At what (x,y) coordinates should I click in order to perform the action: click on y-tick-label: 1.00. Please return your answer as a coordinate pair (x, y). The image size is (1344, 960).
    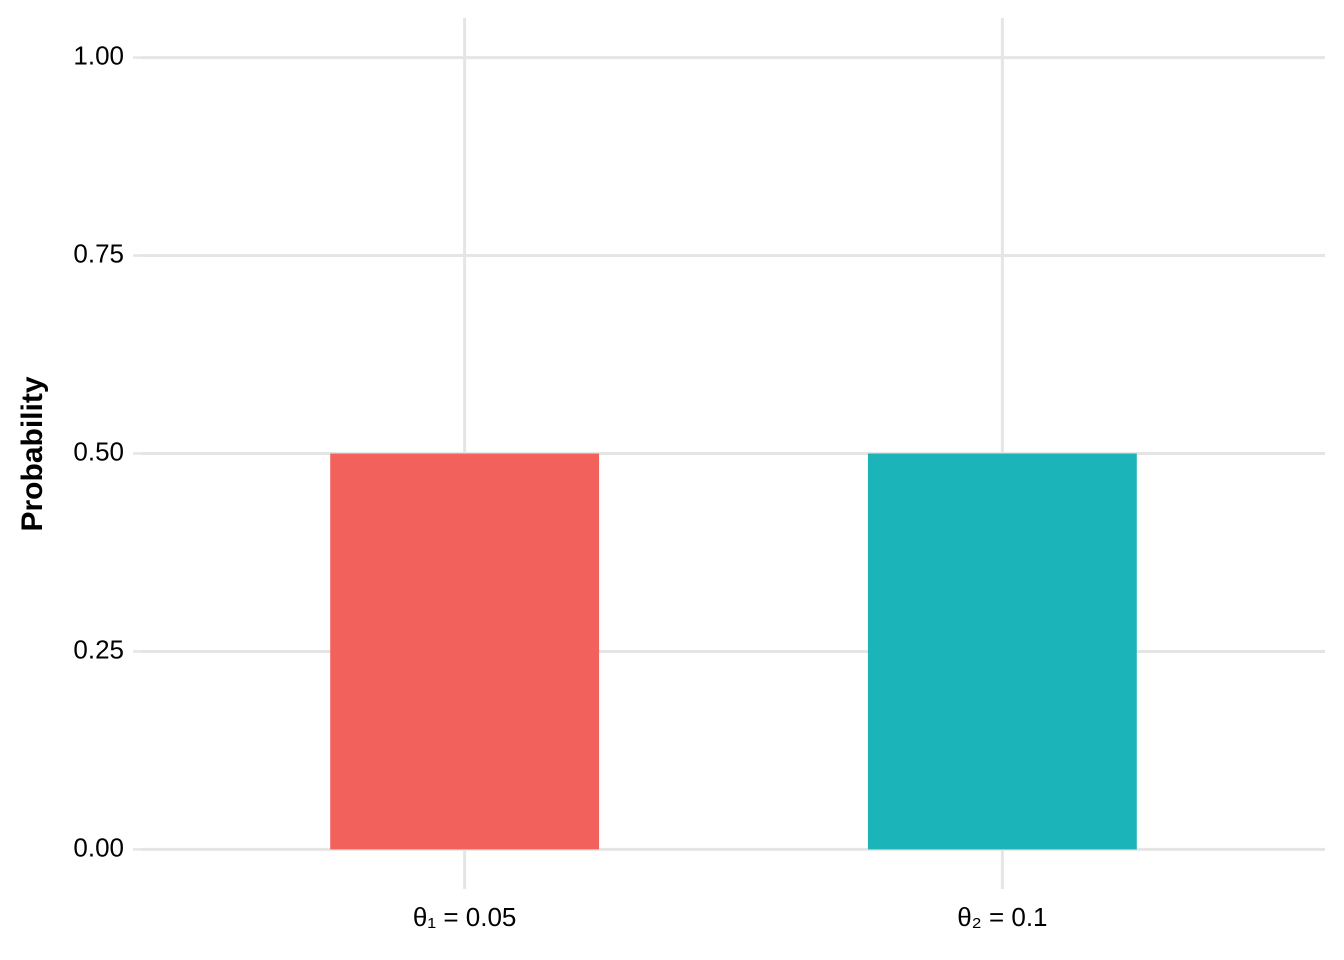
    Looking at the image, I should click on (98, 55).